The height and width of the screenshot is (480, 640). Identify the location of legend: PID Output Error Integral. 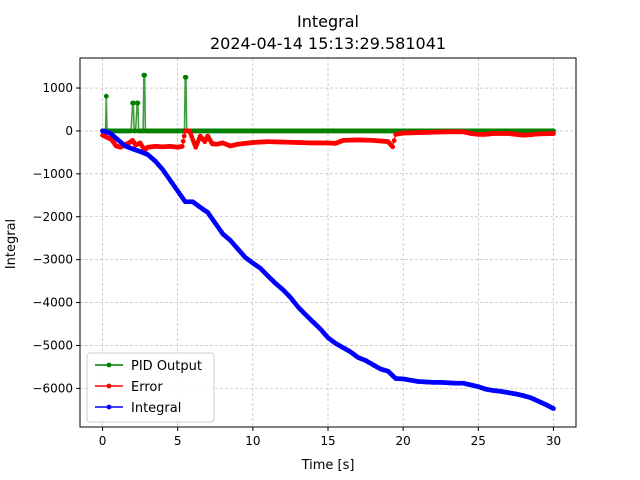
(150, 387).